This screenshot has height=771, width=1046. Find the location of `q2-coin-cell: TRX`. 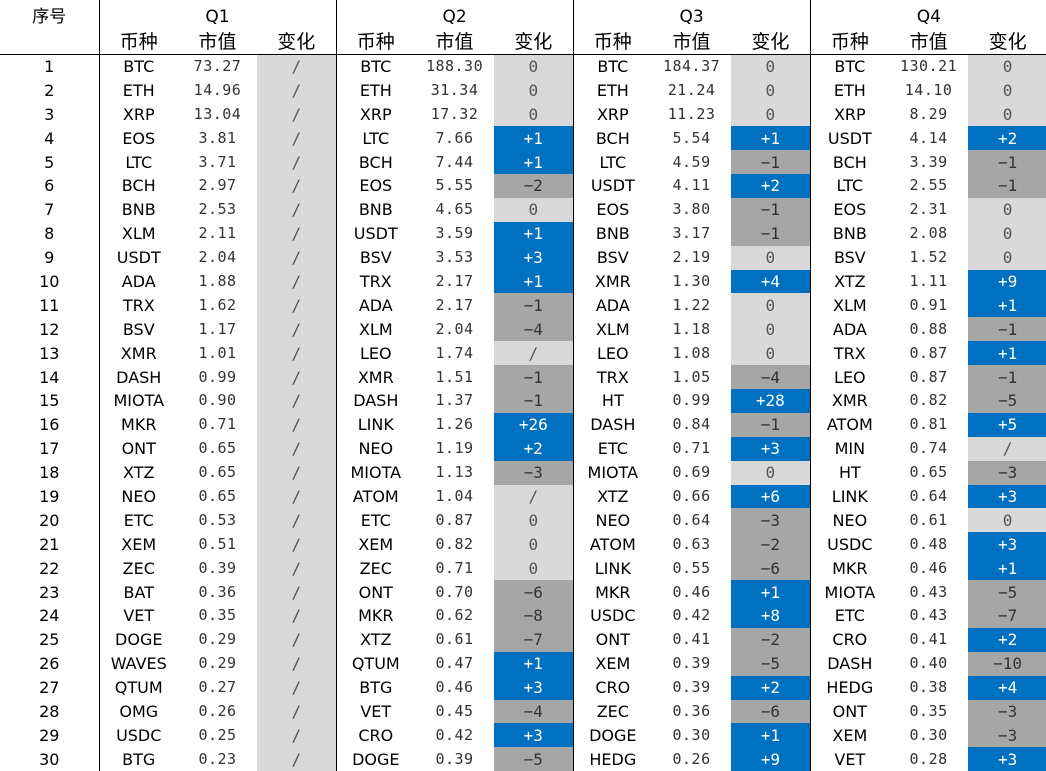

q2-coin-cell: TRX is located at coordinates (375, 282).